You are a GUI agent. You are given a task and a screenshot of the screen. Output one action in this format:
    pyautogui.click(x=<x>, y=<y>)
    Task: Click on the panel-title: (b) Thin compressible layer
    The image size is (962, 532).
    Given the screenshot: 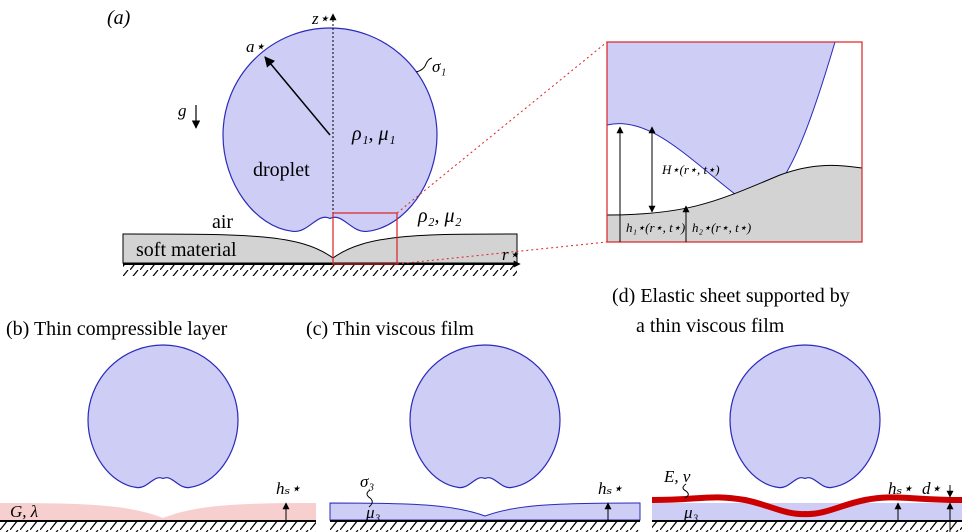 What is the action you would take?
    pyautogui.click(x=117, y=329)
    